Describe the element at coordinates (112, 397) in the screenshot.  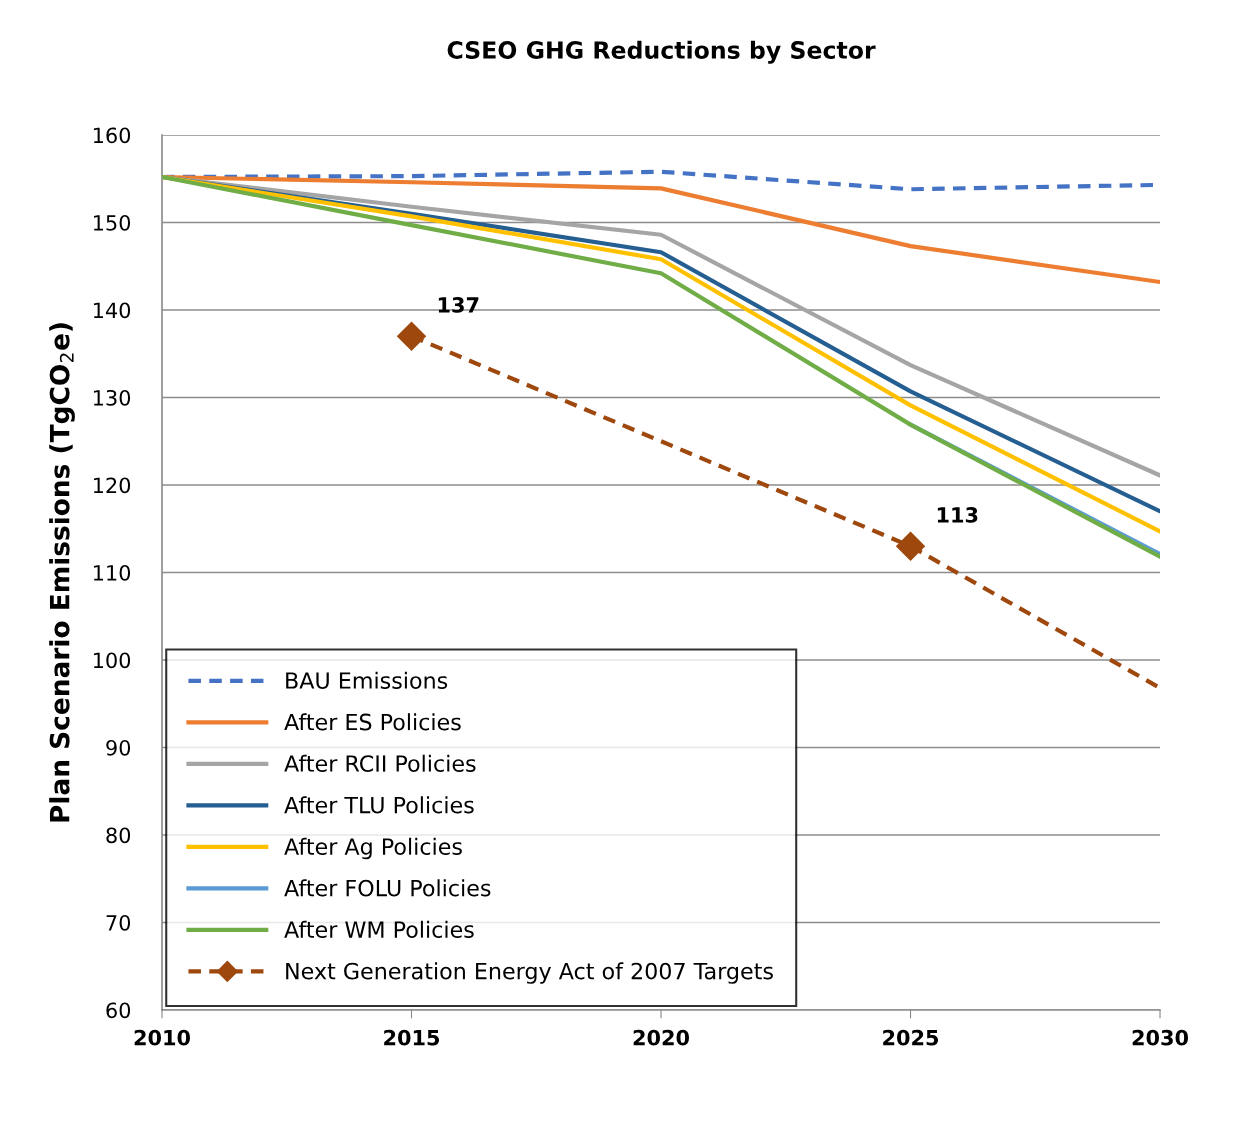
I see `y-tick-label: 130` at that location.